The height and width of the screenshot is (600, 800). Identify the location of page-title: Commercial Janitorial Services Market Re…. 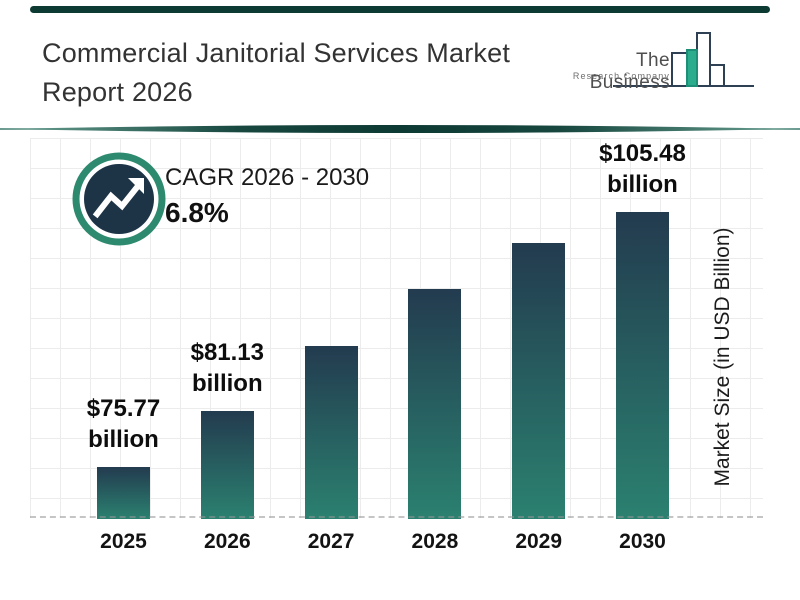
(276, 73).